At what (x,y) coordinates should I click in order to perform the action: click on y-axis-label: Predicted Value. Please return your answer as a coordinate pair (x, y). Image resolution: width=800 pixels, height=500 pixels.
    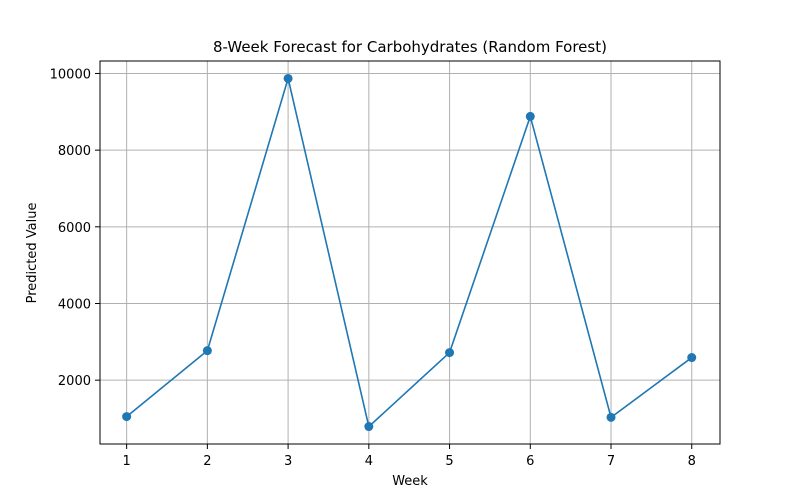
    Looking at the image, I should click on (32, 253).